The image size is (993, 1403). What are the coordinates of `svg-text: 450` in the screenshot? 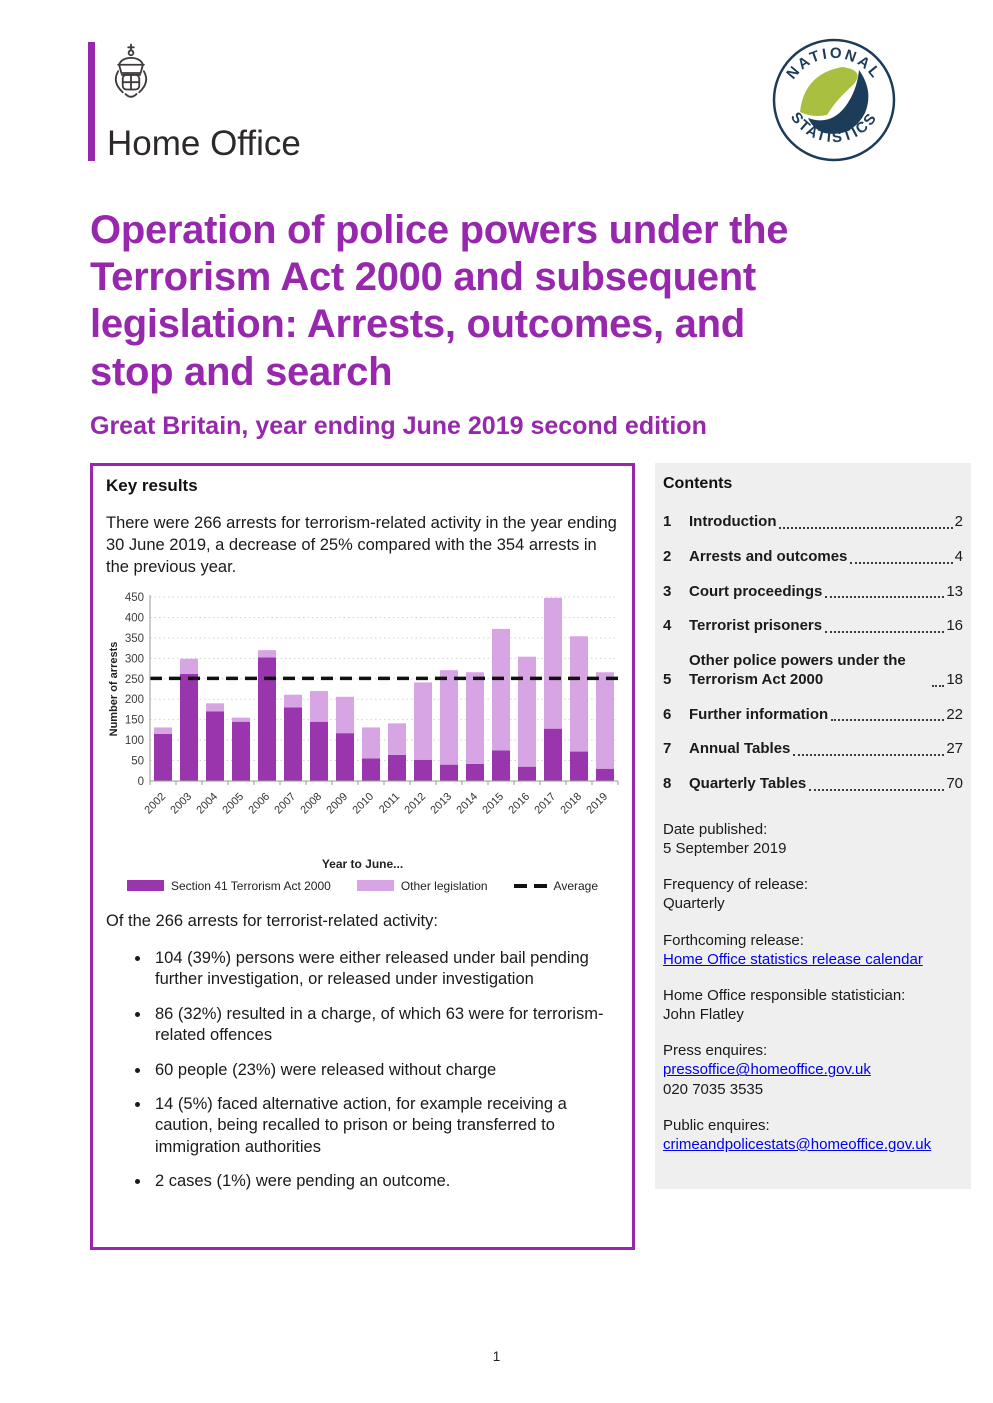 It's located at (134, 598).